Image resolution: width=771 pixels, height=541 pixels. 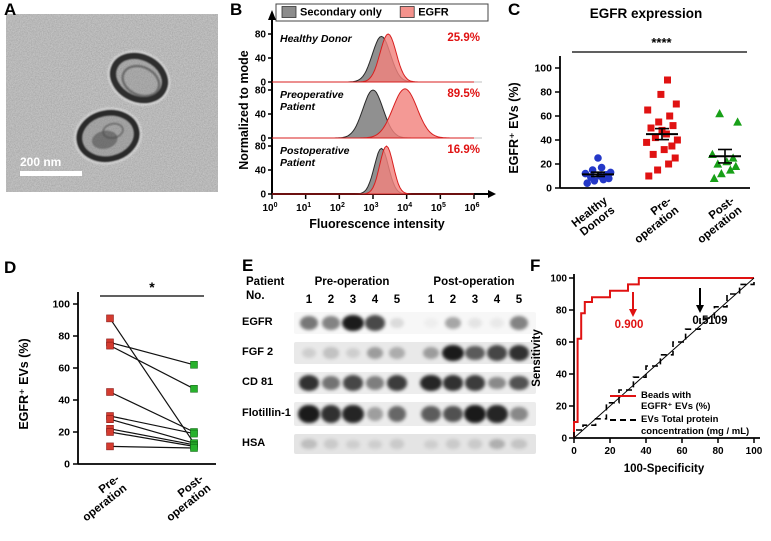 What do you see at coordinates (710, 307) in the screenshot?
I see `auc-annotation-1: 0.5109` at bounding box center [710, 307].